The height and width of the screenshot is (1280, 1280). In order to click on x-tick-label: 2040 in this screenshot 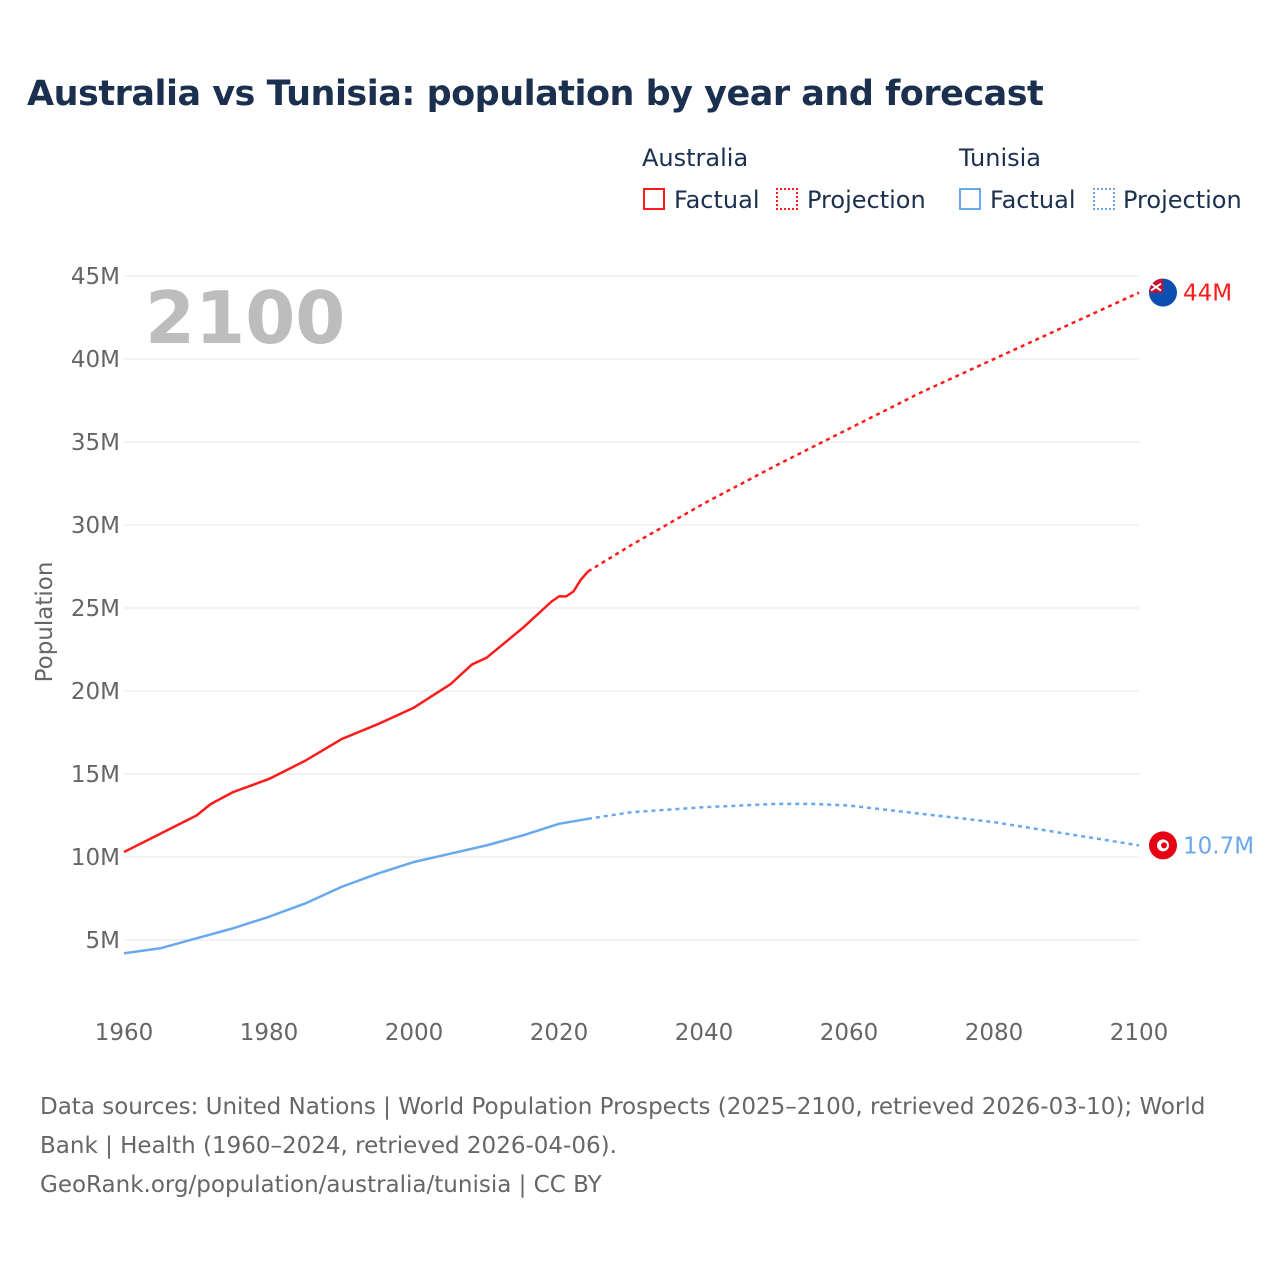, I will do `click(704, 1033)`.